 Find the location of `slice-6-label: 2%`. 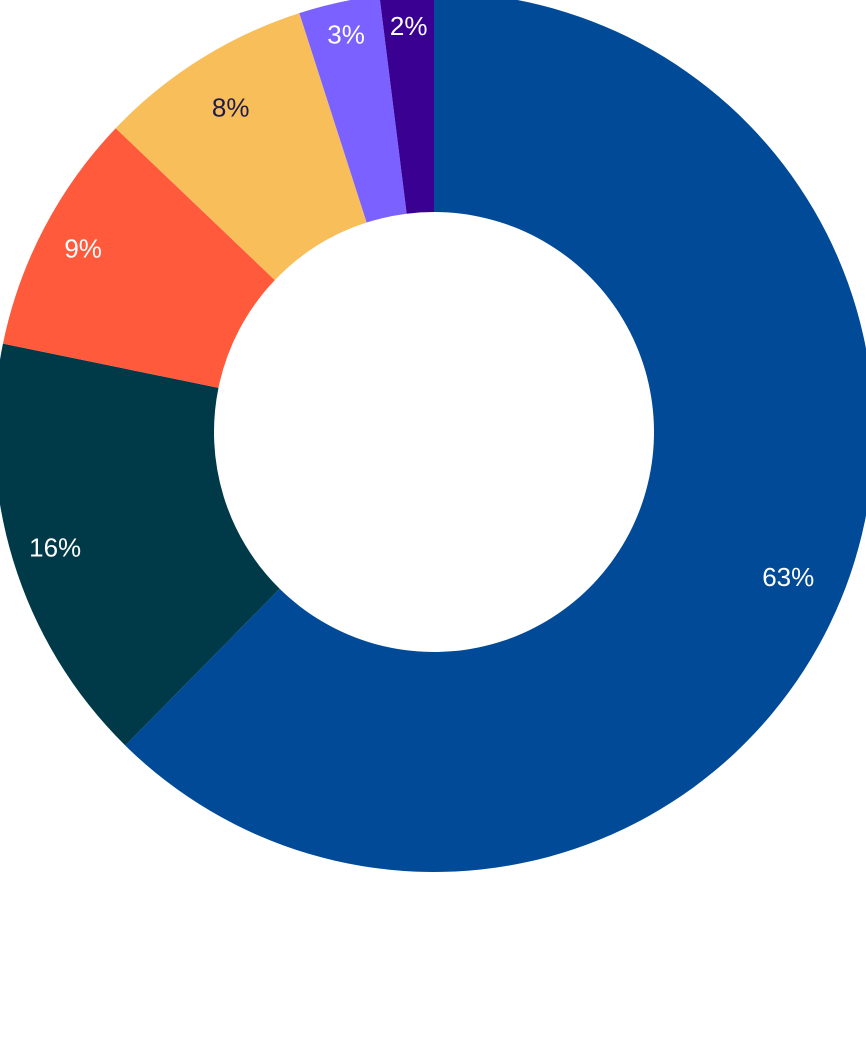

slice-6-label: 2% is located at coordinates (409, 26).